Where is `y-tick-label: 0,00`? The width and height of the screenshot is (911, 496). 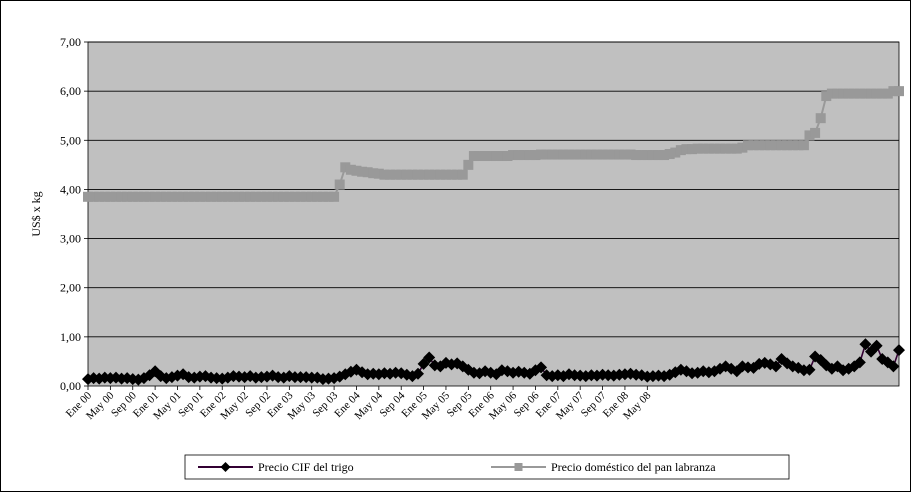
y-tick-label: 0,00 is located at coordinates (70, 386).